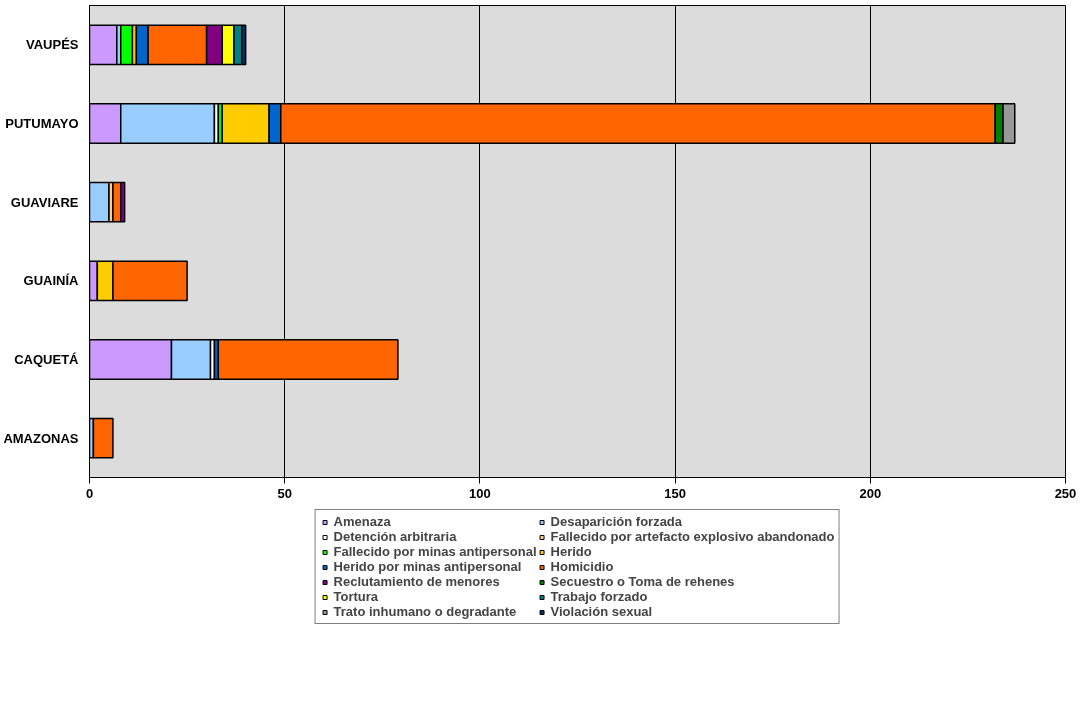  I want to click on y-tick-label: CAQUETÁ, so click(47, 359).